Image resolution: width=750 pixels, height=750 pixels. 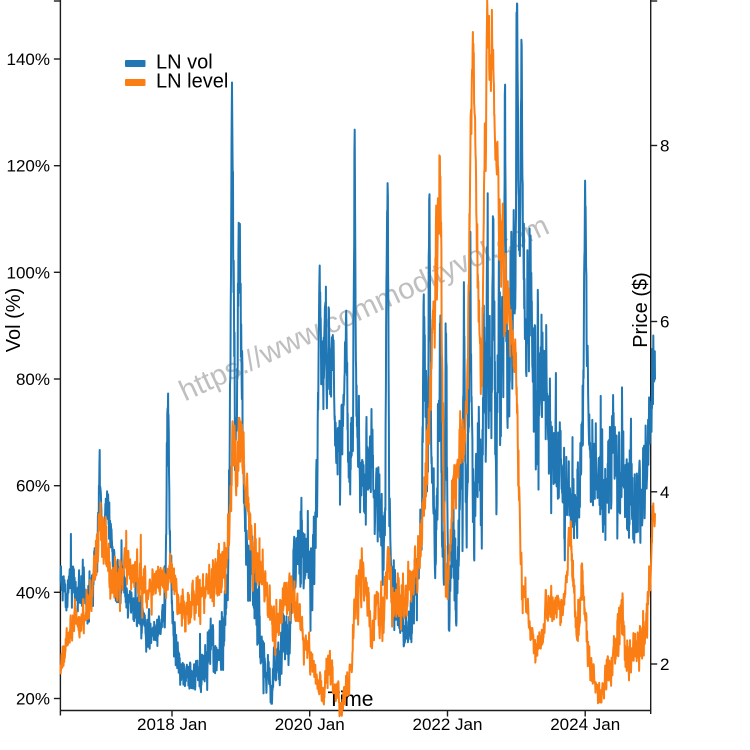 What do you see at coordinates (33, 379) in the screenshot?
I see `svg-text: 80%` at bounding box center [33, 379].